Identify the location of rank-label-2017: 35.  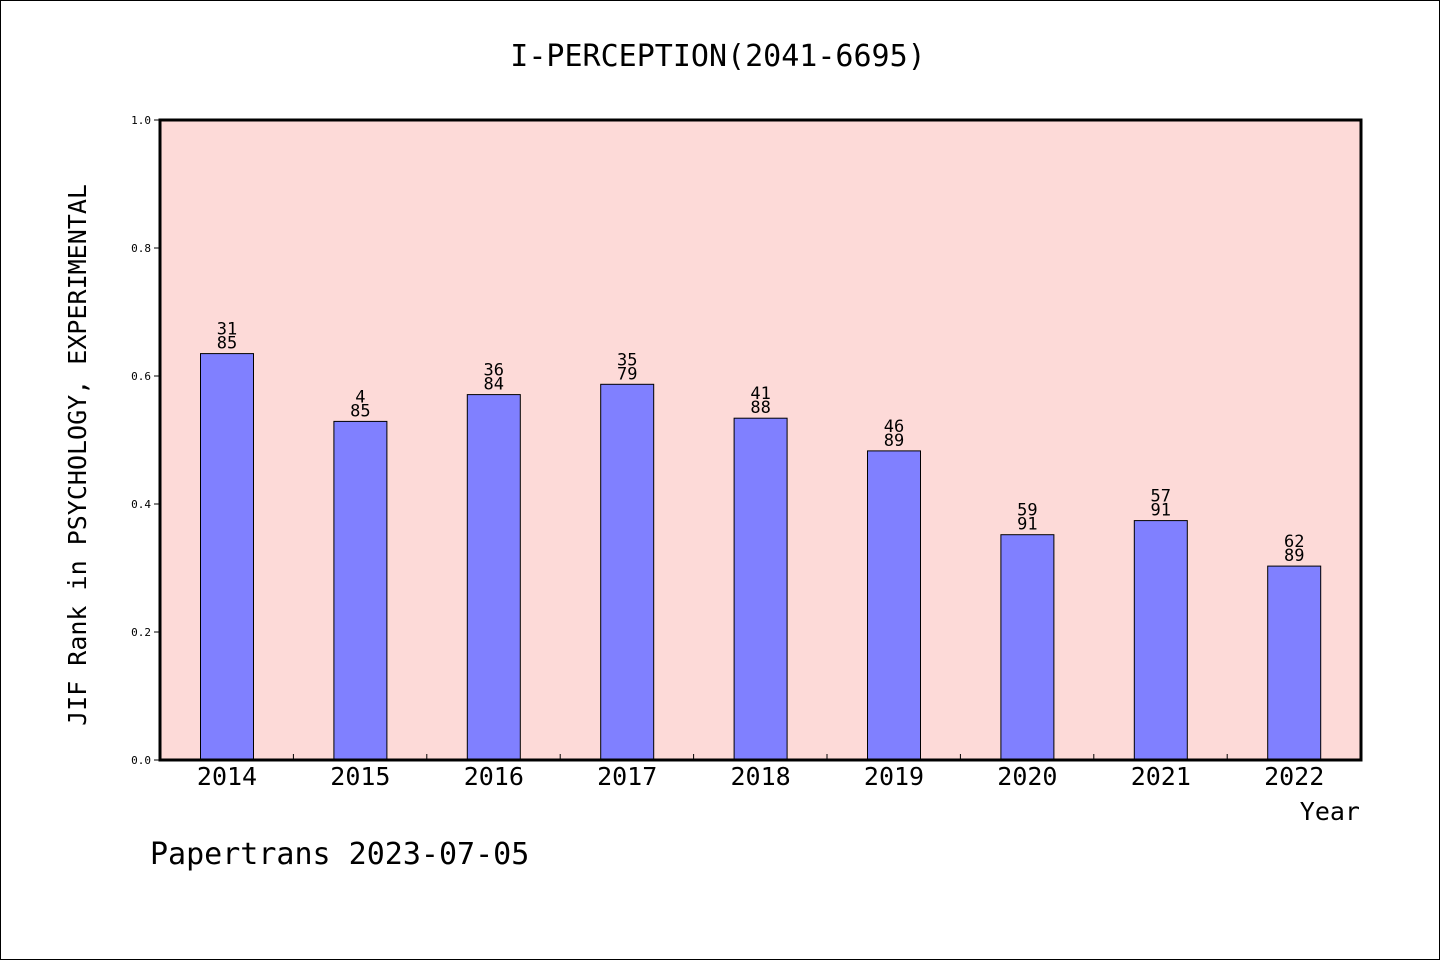
(627, 360).